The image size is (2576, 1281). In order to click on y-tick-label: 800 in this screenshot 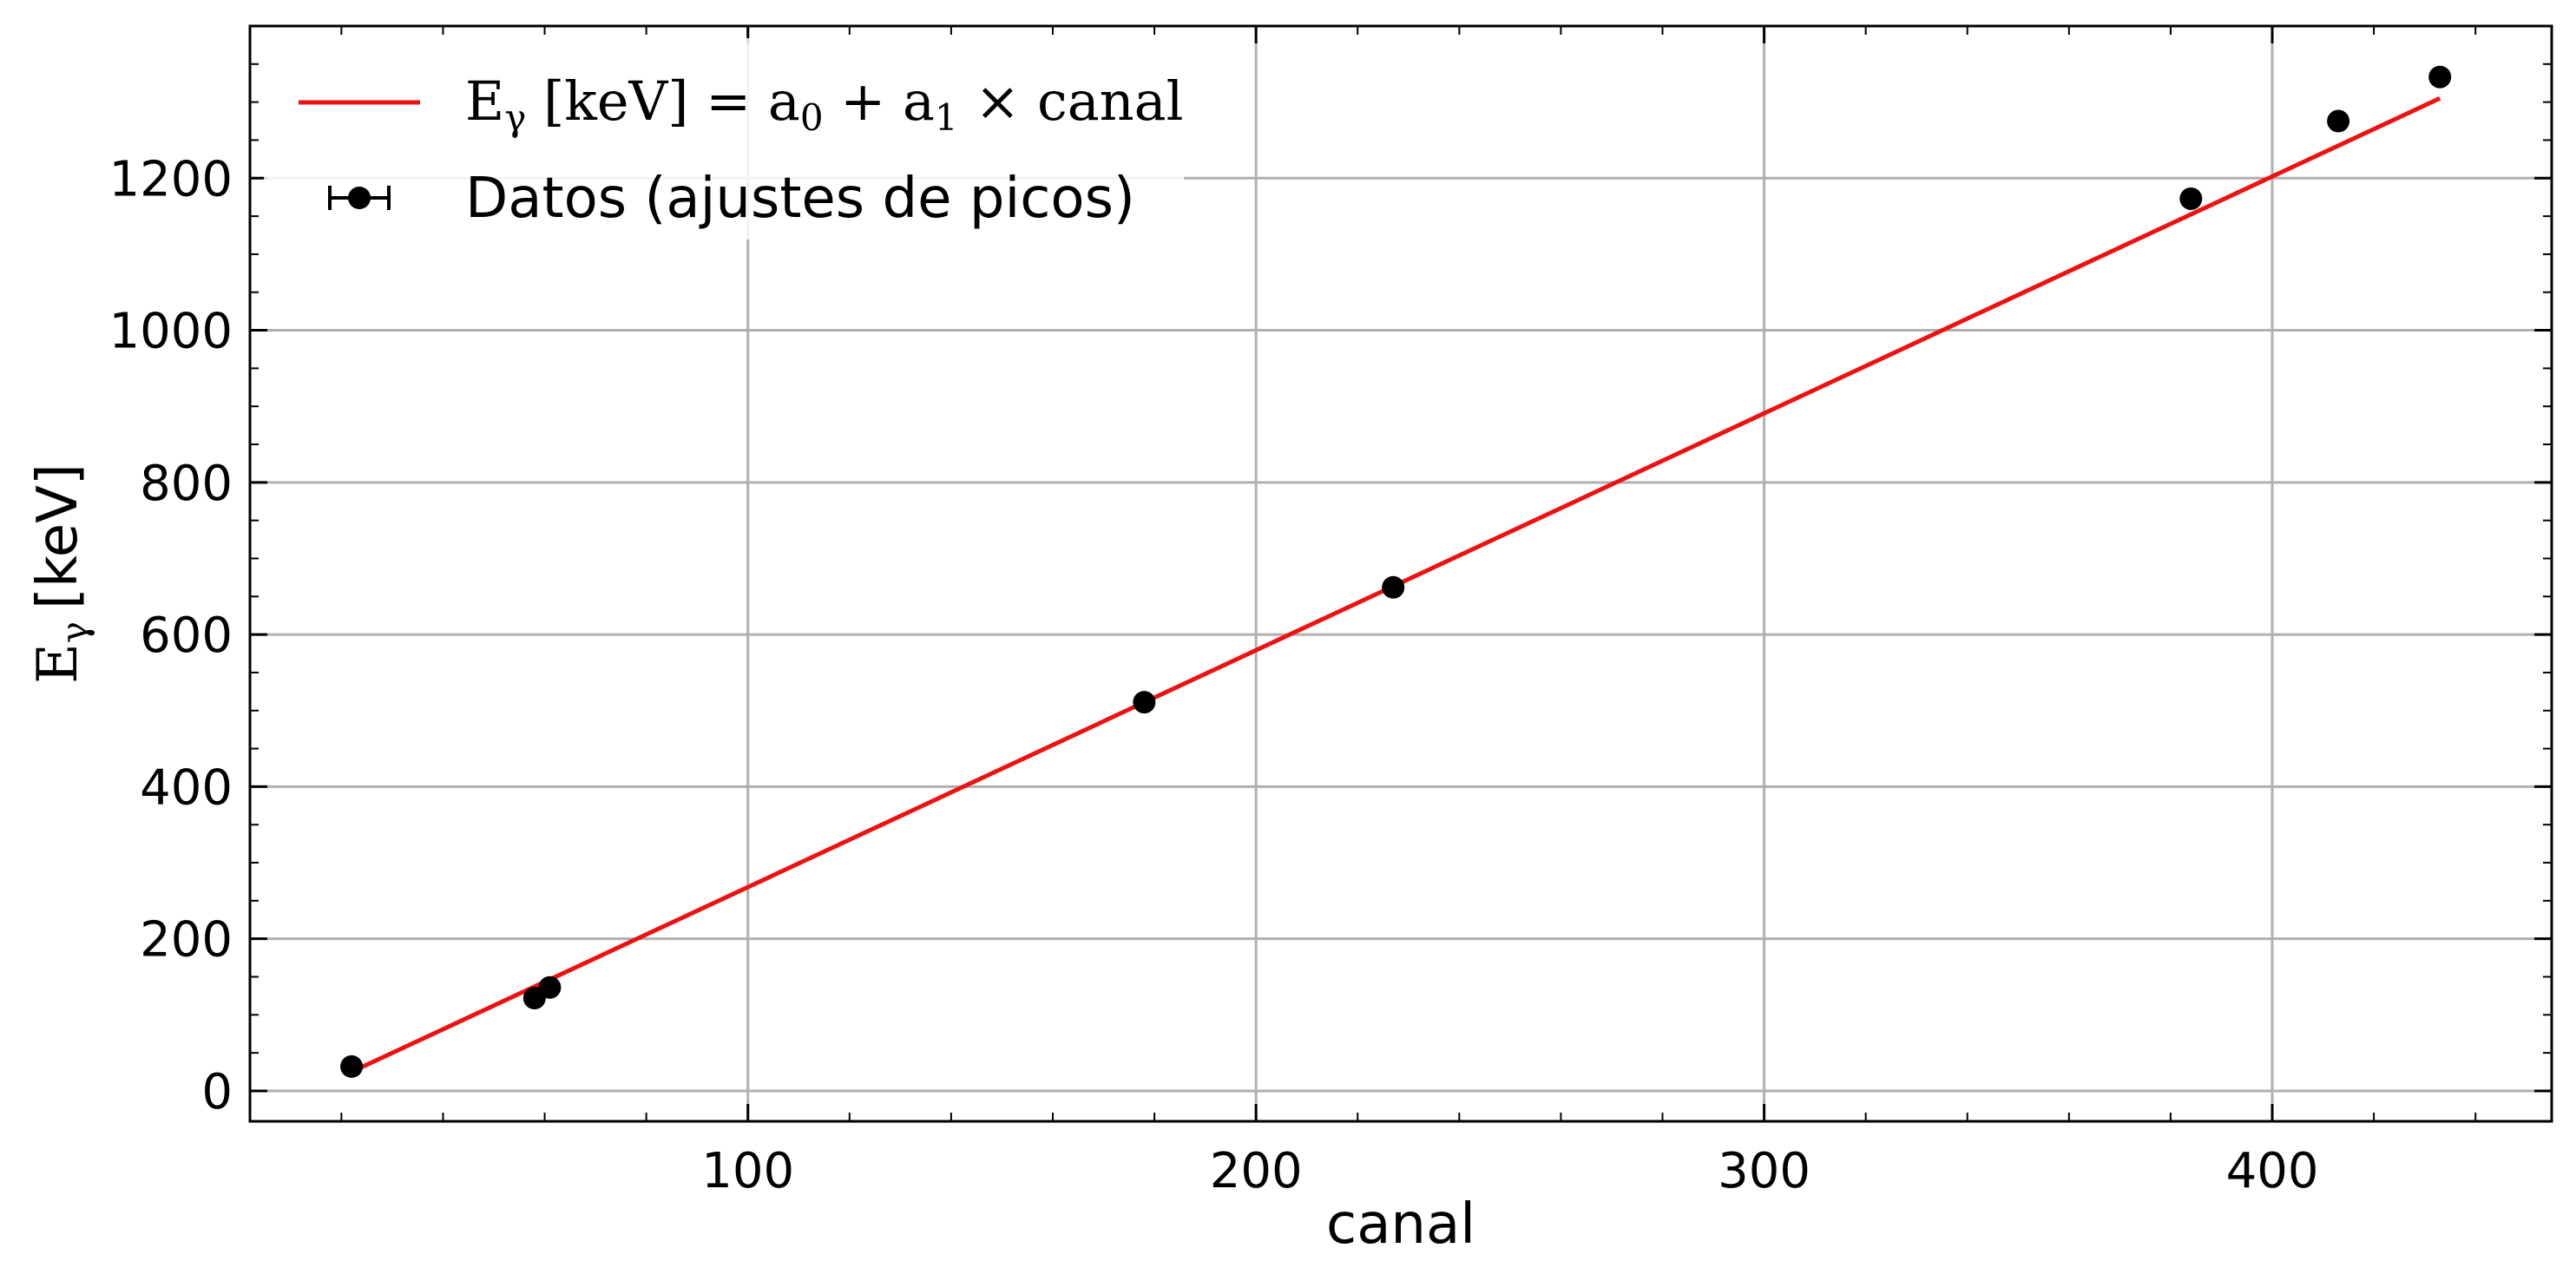, I will do `click(186, 484)`.